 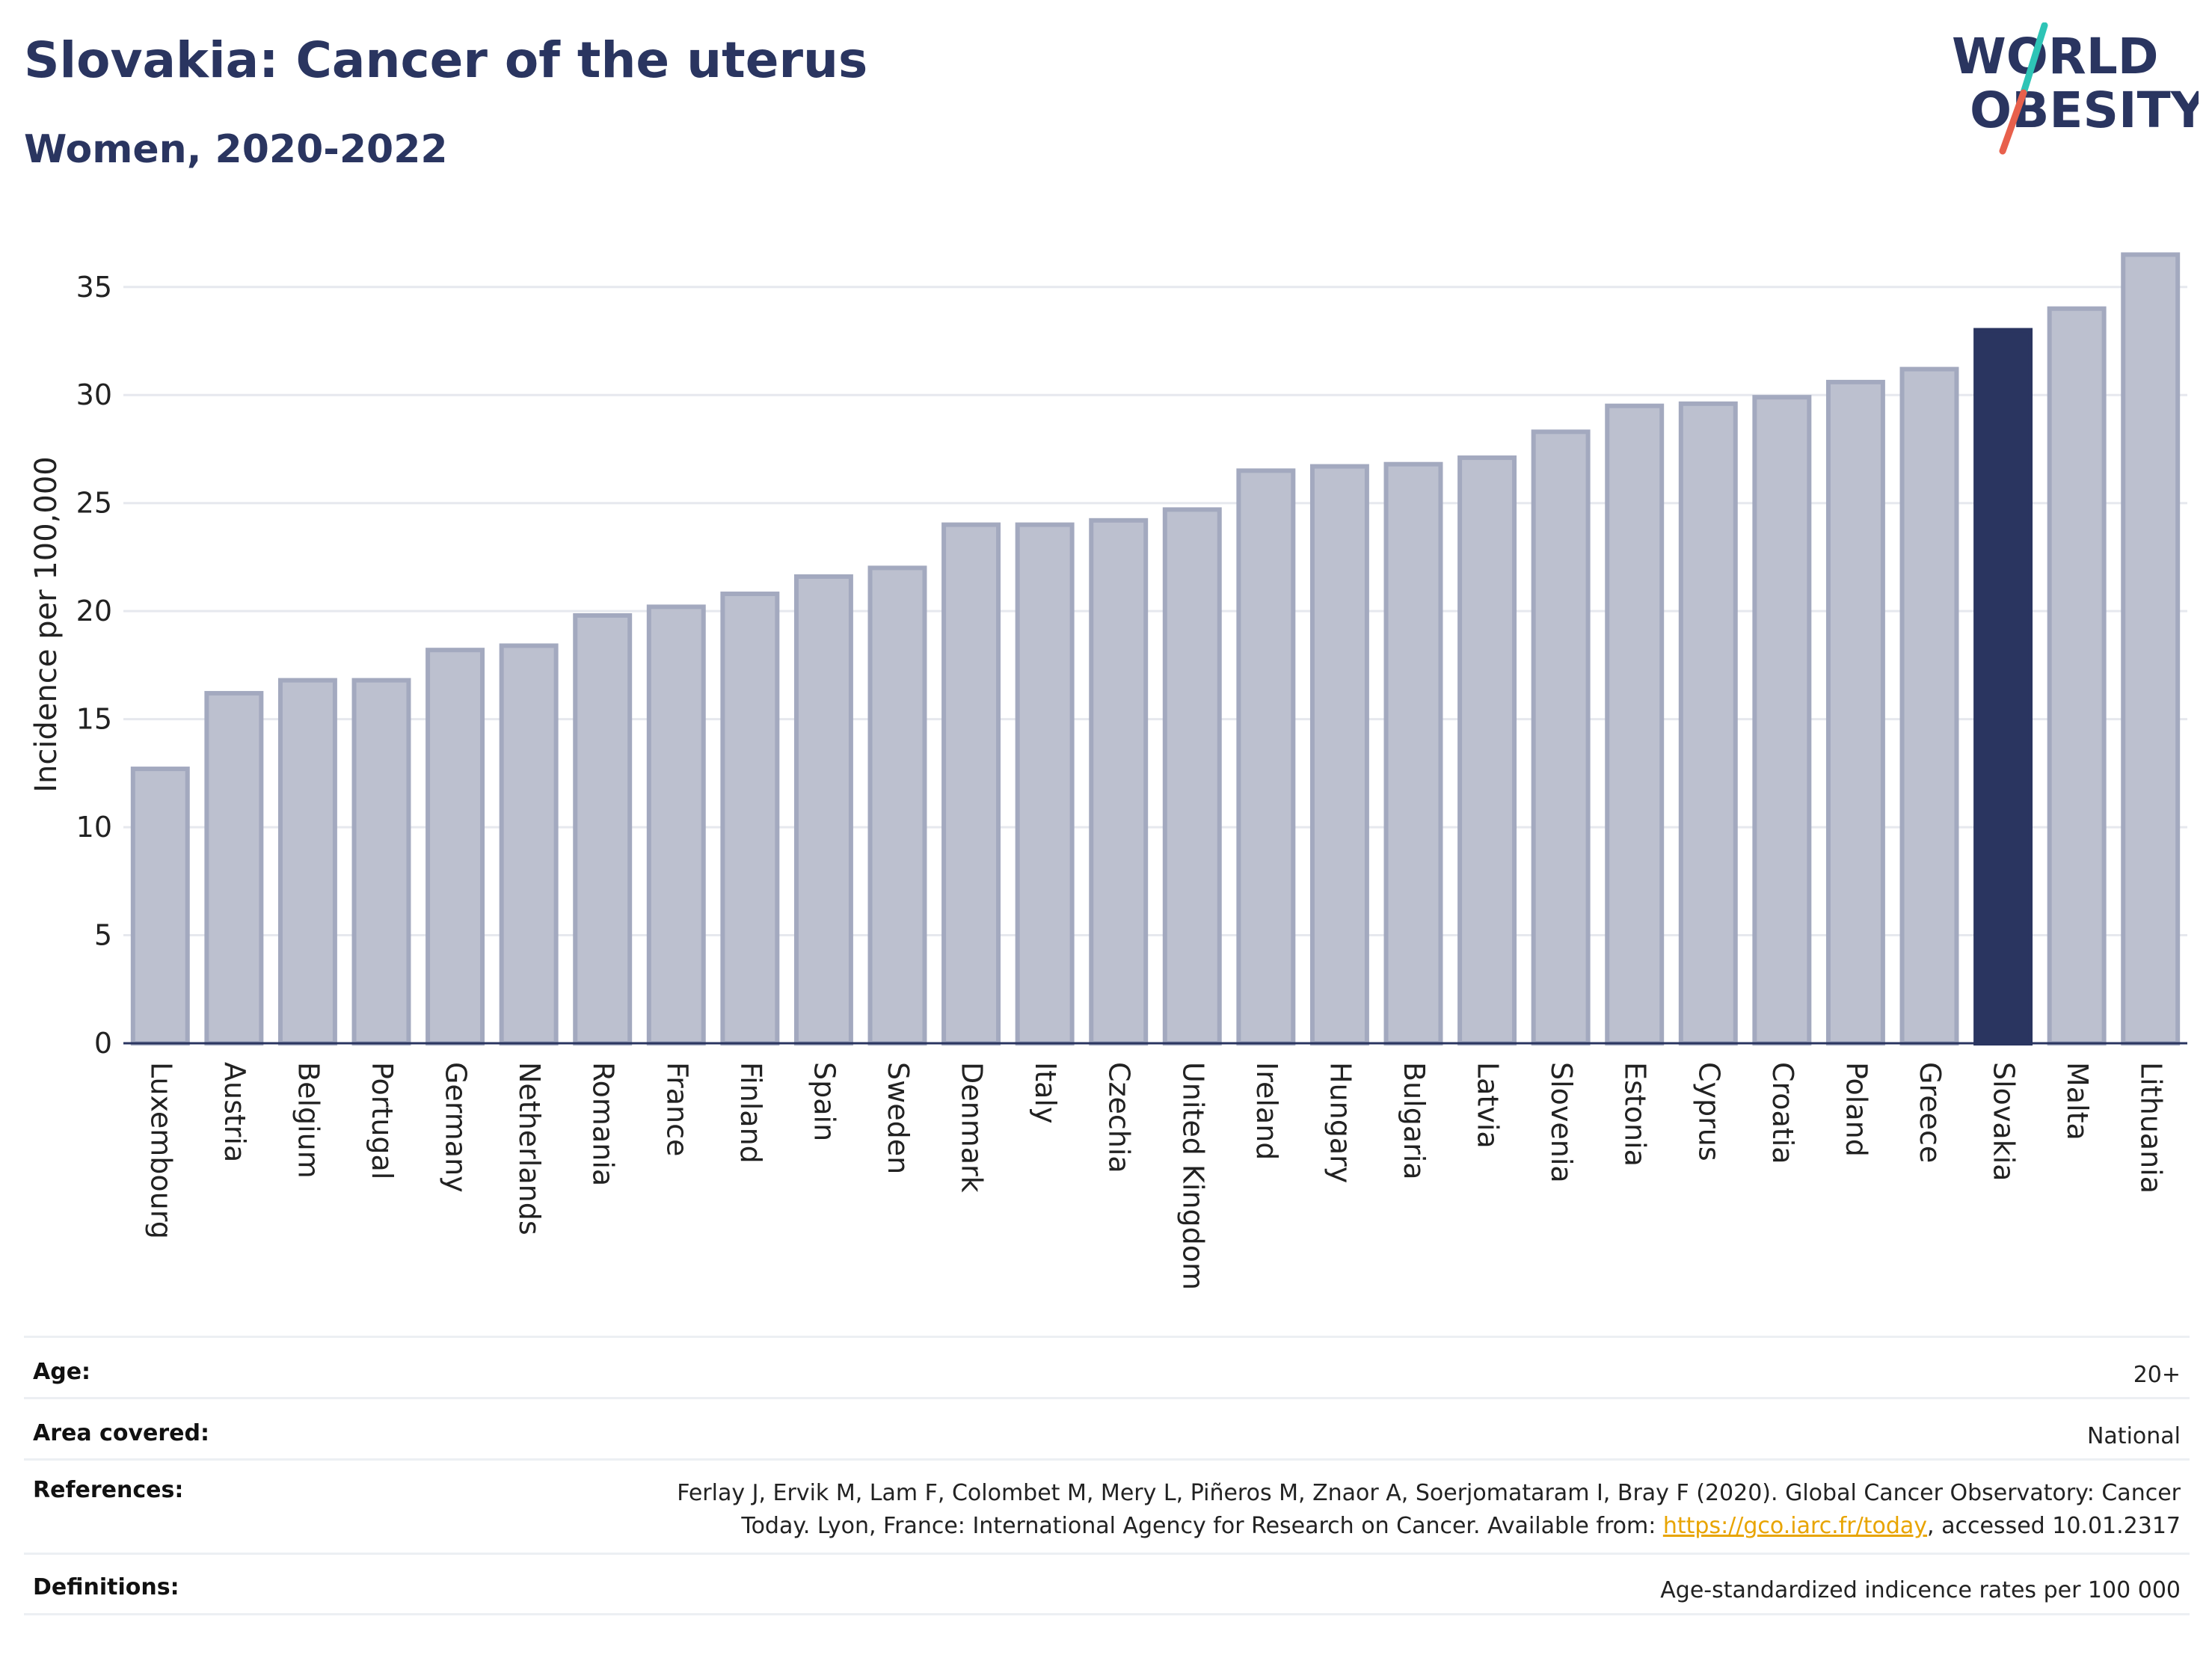 What do you see at coordinates (676, 1109) in the screenshot?
I see `x-tick-label: France` at bounding box center [676, 1109].